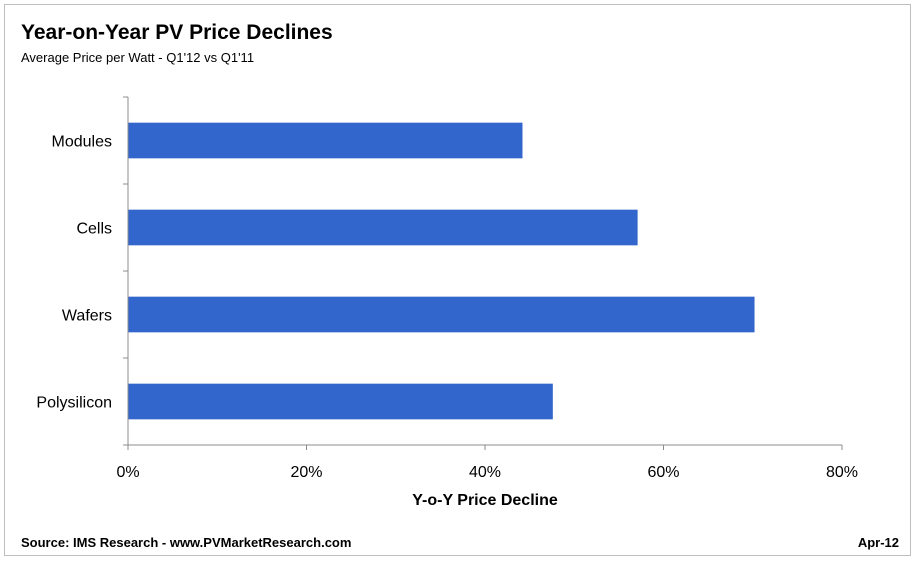 This screenshot has width=917, height=562. What do you see at coordinates (485, 500) in the screenshot?
I see `x-axis-title: Y-o-Y Price Decline` at bounding box center [485, 500].